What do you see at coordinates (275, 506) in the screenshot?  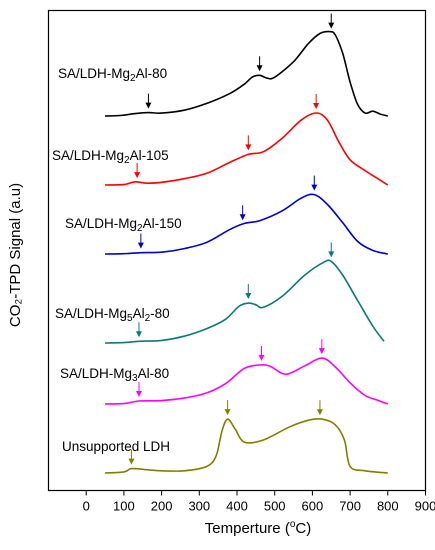 I see `x-tick-label: 500` at bounding box center [275, 506].